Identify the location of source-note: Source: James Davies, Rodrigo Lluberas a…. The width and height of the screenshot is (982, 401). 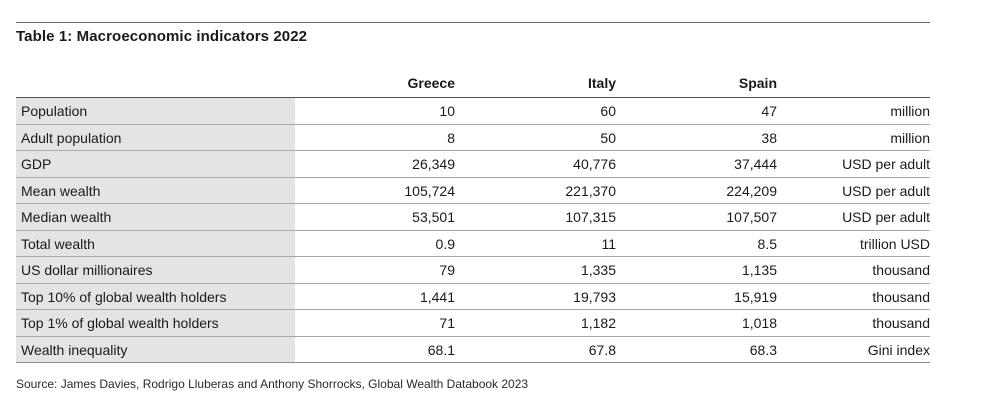
(272, 384).